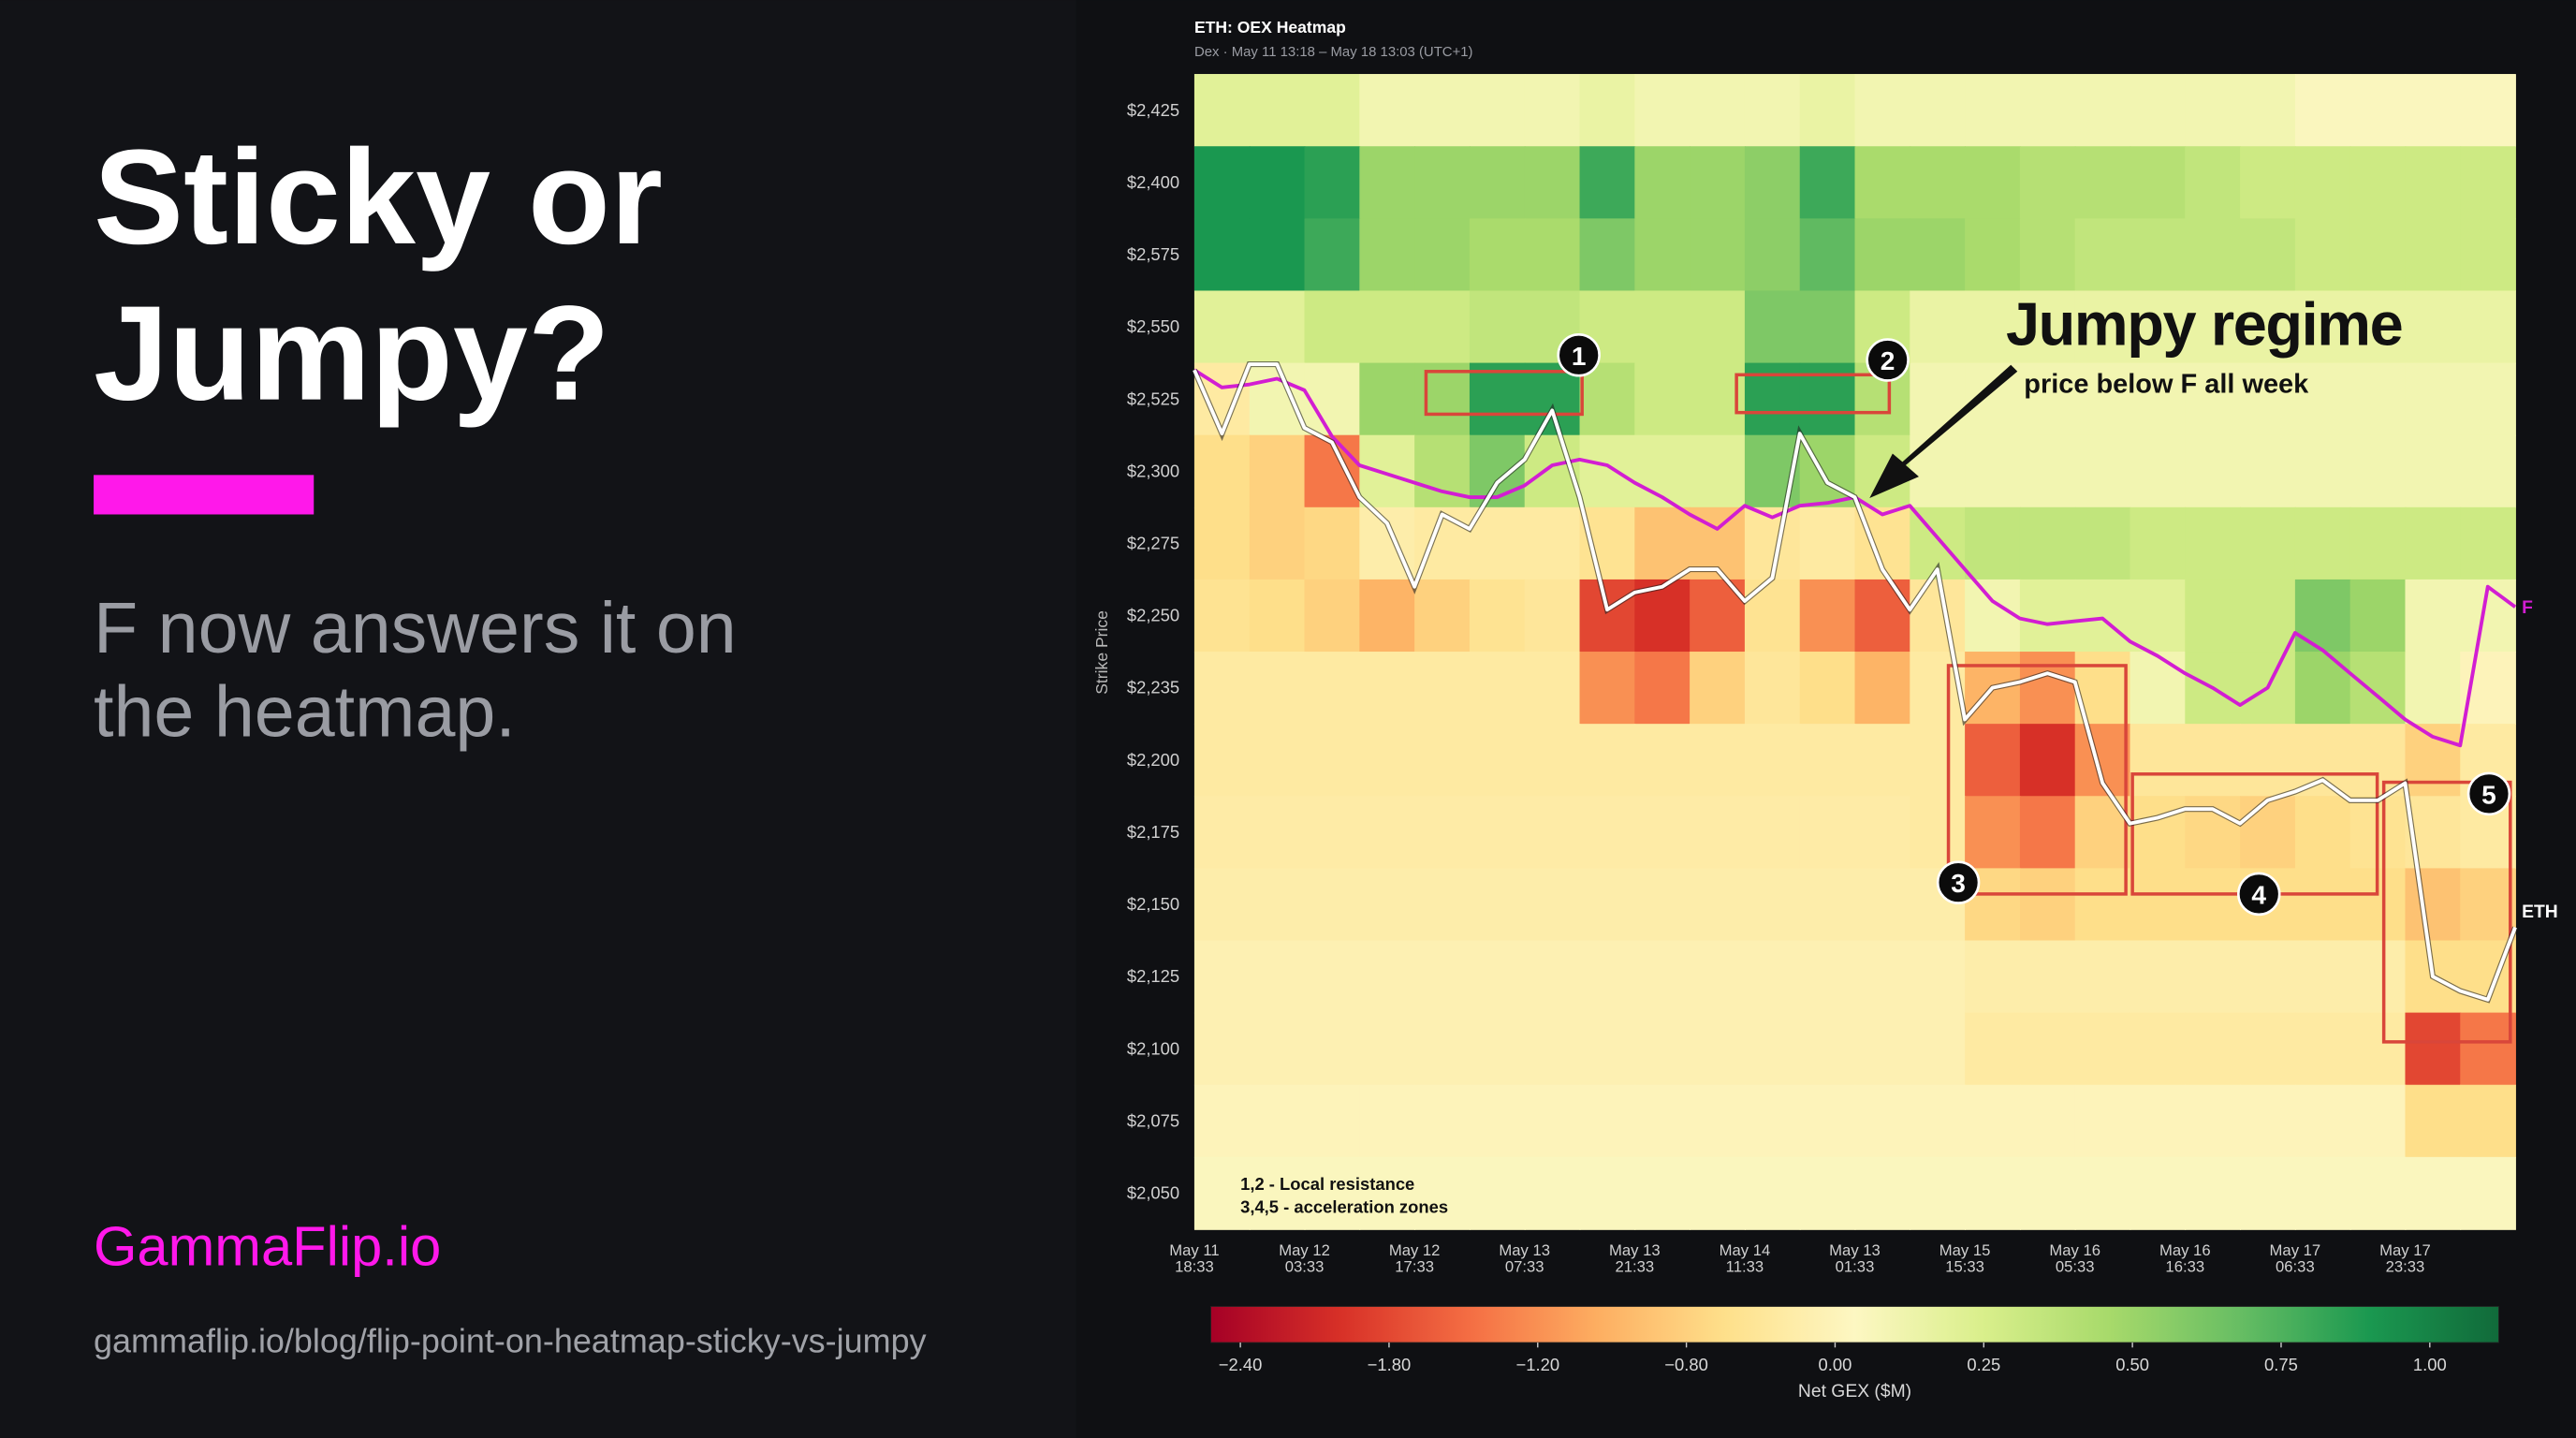 The image size is (2576, 1438). What do you see at coordinates (2430, 1364) in the screenshot?
I see `colorbar-tick-label: 1.00` at bounding box center [2430, 1364].